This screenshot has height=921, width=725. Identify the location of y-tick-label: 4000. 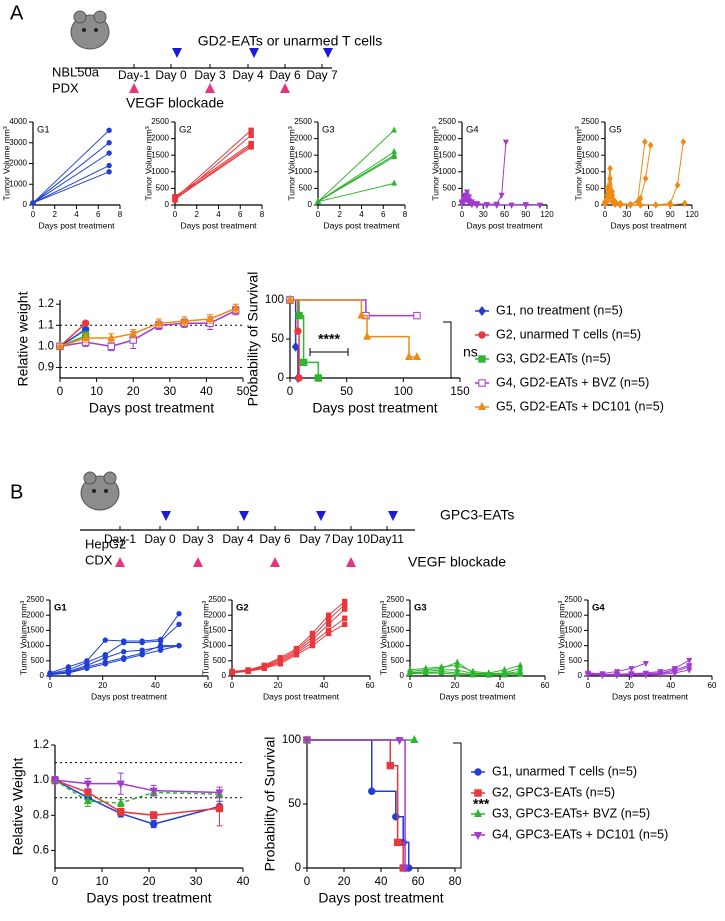
(18, 121).